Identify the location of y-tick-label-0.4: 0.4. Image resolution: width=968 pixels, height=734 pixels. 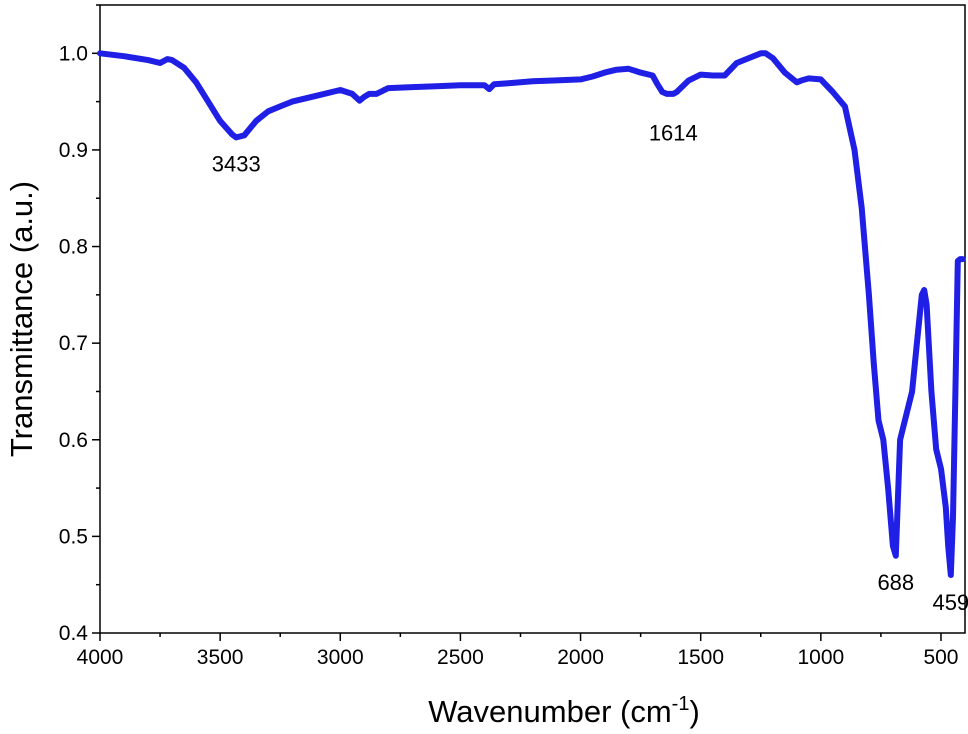
(74, 633).